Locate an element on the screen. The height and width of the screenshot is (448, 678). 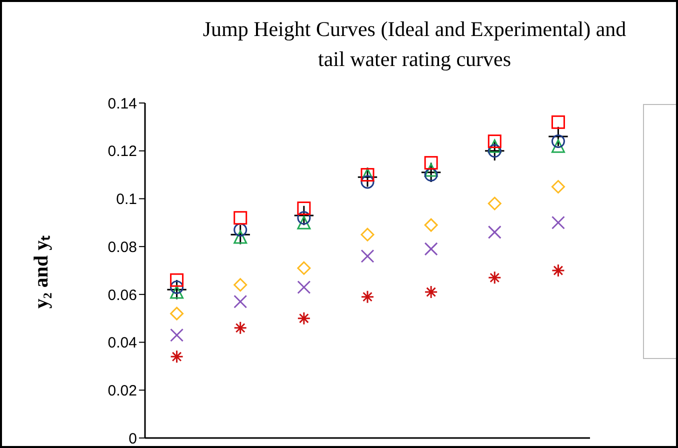
y-tick-label: 0.14 is located at coordinates (122, 103).